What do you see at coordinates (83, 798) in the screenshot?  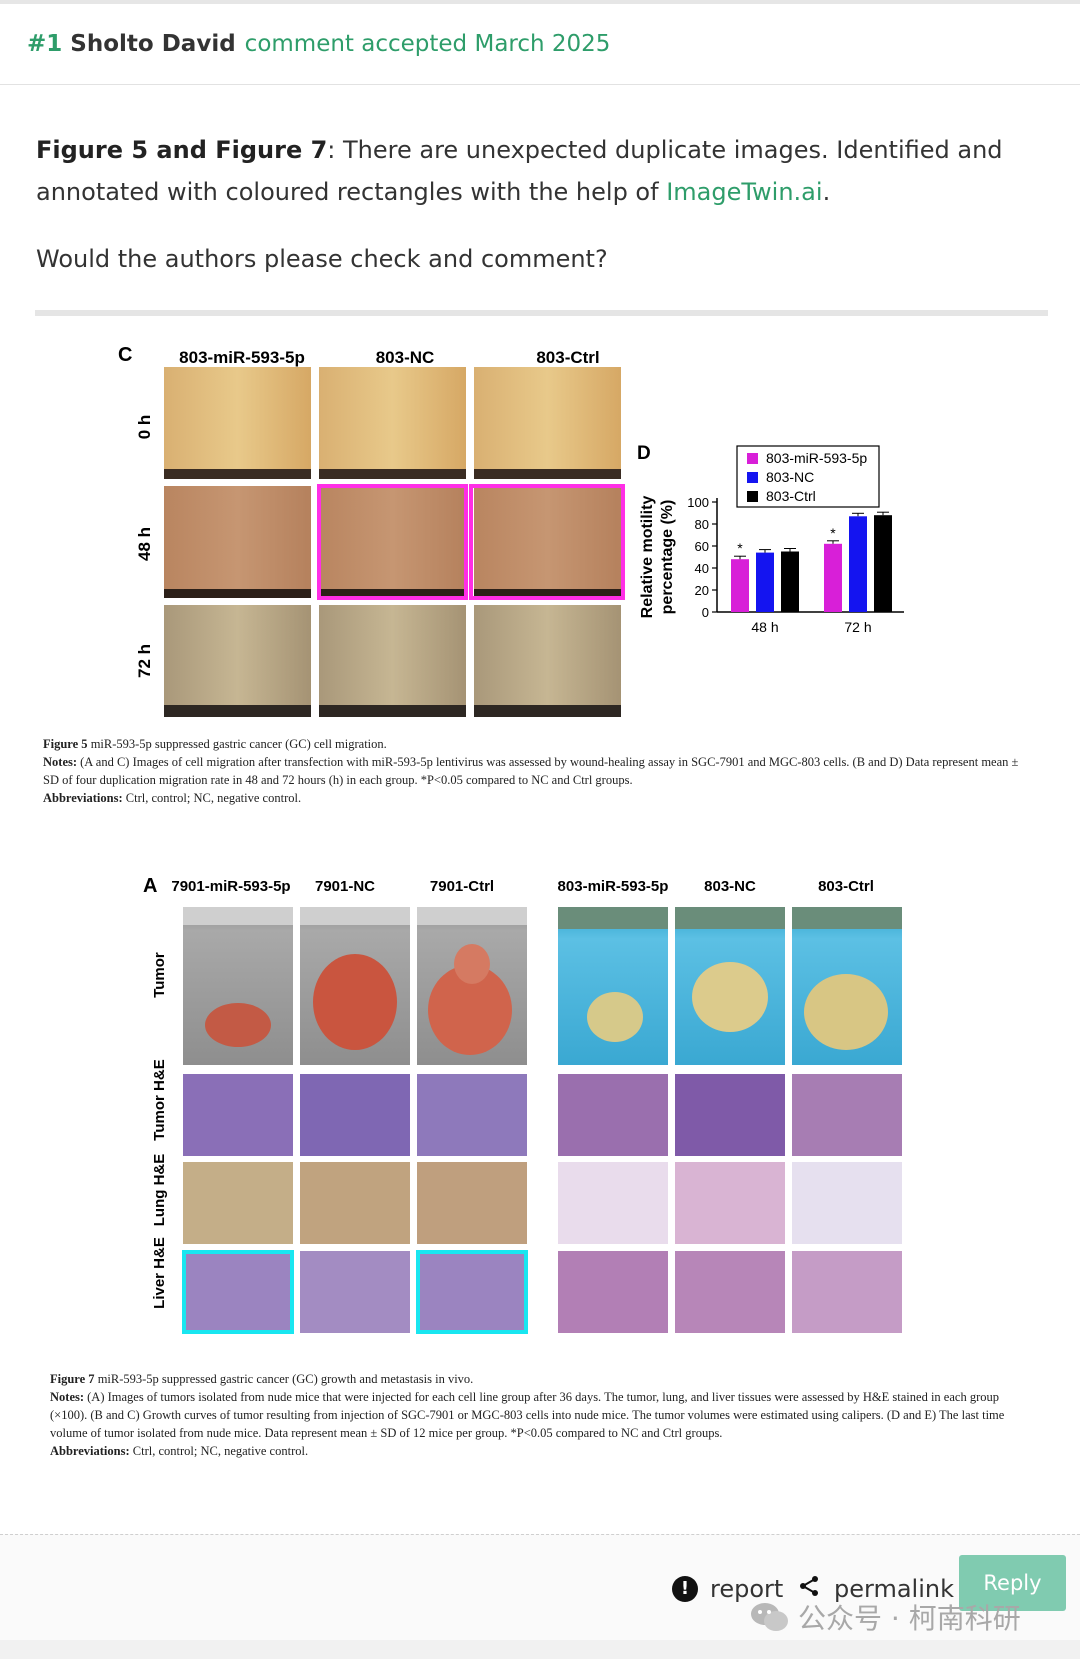 I see `fig5-caption-abbr-label: Abbreviations:` at bounding box center [83, 798].